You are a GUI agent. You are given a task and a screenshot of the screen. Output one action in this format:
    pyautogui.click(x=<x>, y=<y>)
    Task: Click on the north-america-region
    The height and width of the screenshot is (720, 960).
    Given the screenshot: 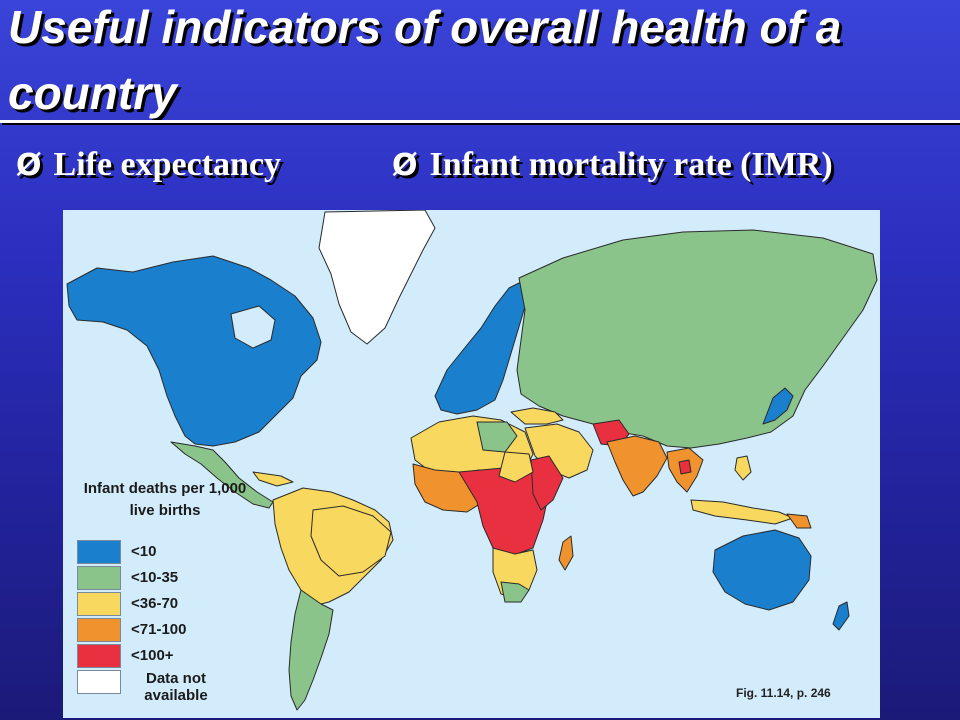 What is the action you would take?
    pyautogui.click(x=194, y=351)
    